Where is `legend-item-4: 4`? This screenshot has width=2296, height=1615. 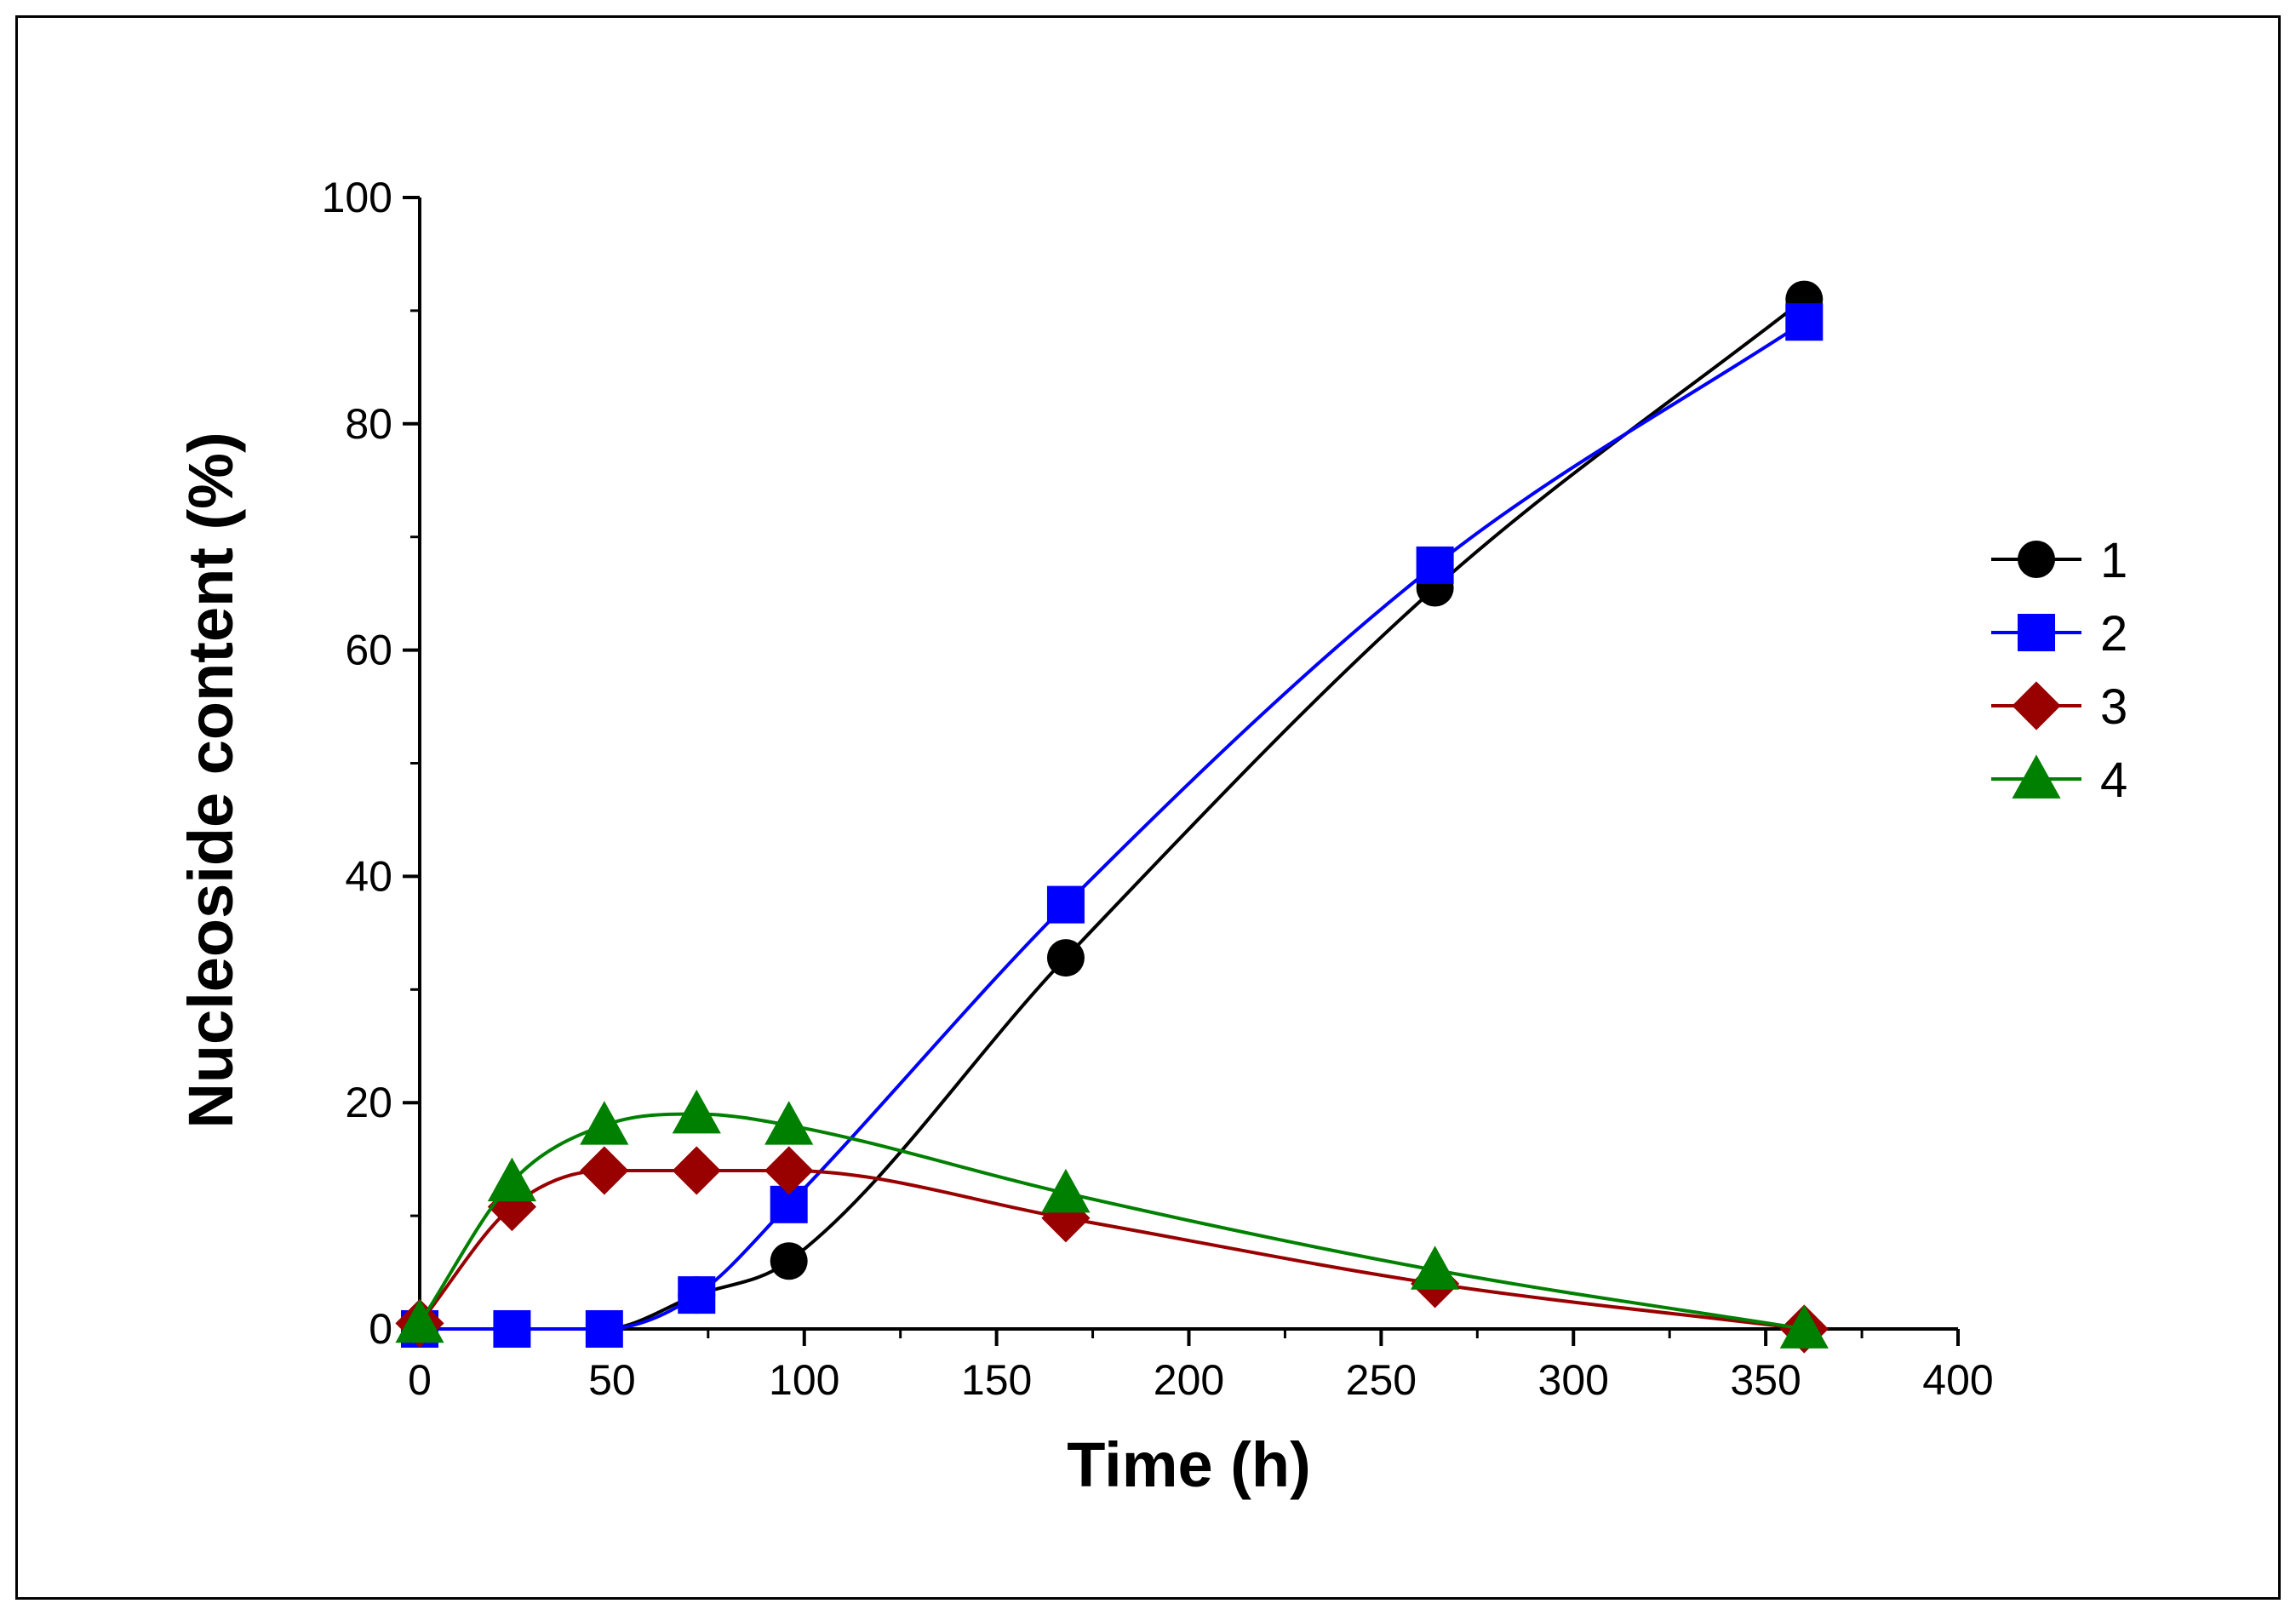 legend-item-4: 4 is located at coordinates (2059, 780).